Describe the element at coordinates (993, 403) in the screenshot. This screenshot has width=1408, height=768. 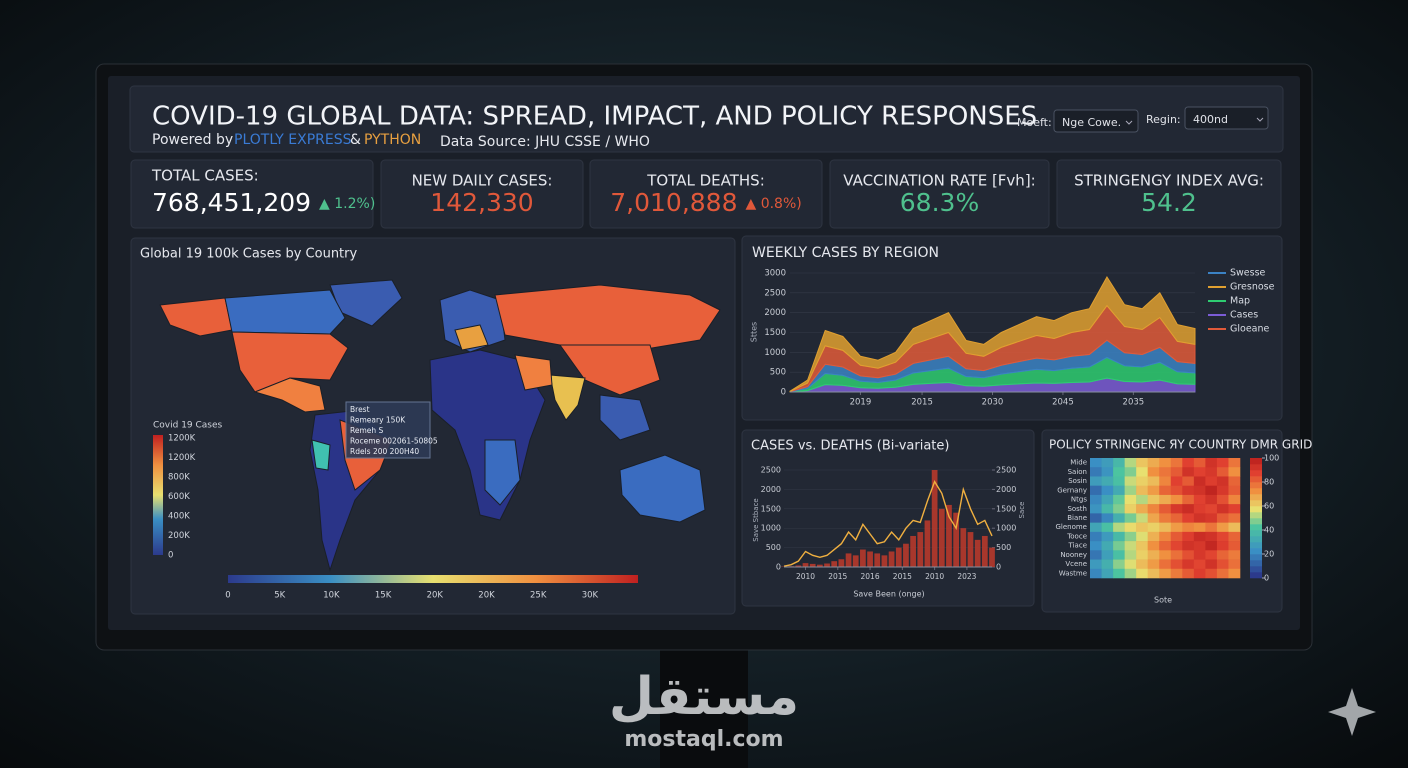
I see `x-tick-label: 2030` at that location.